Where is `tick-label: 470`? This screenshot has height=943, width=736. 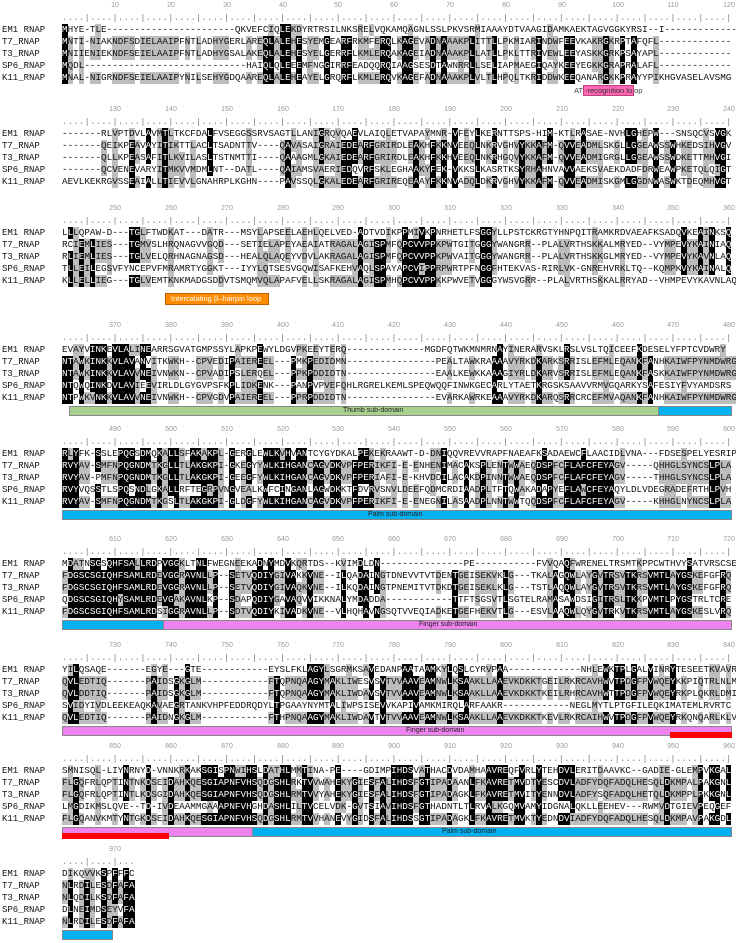 tick-label: 470 is located at coordinates (673, 325).